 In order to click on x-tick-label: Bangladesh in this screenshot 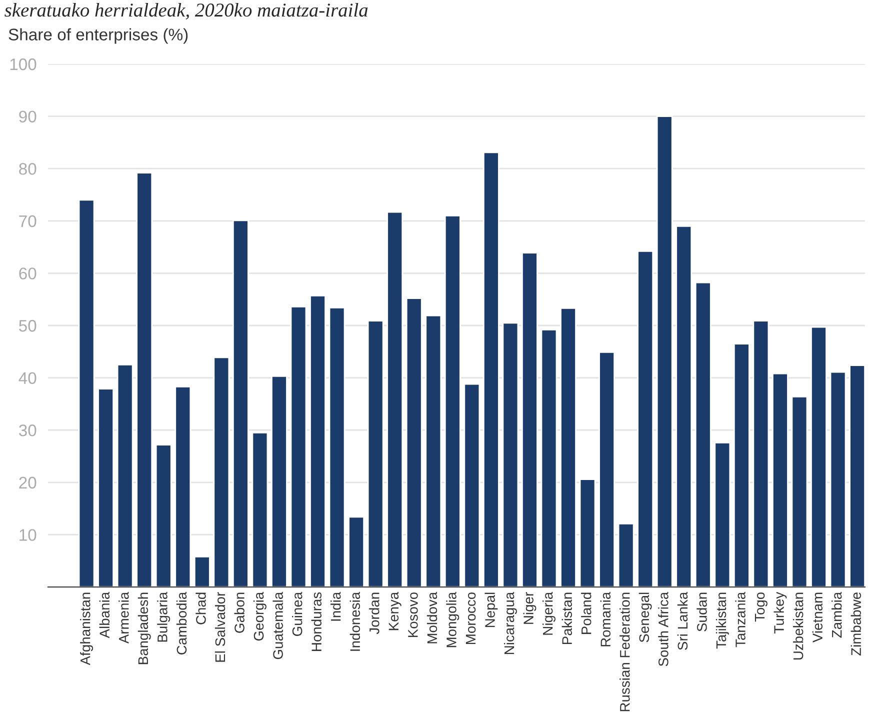, I will do `click(144, 628)`.